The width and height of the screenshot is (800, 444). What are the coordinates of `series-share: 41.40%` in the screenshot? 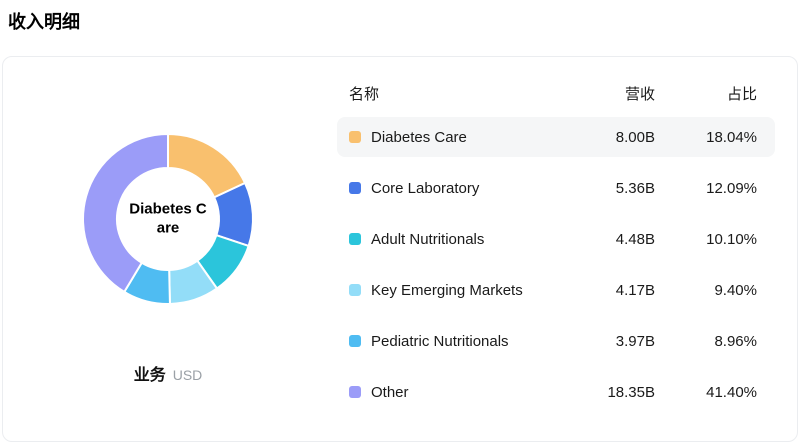 It's located at (731, 392).